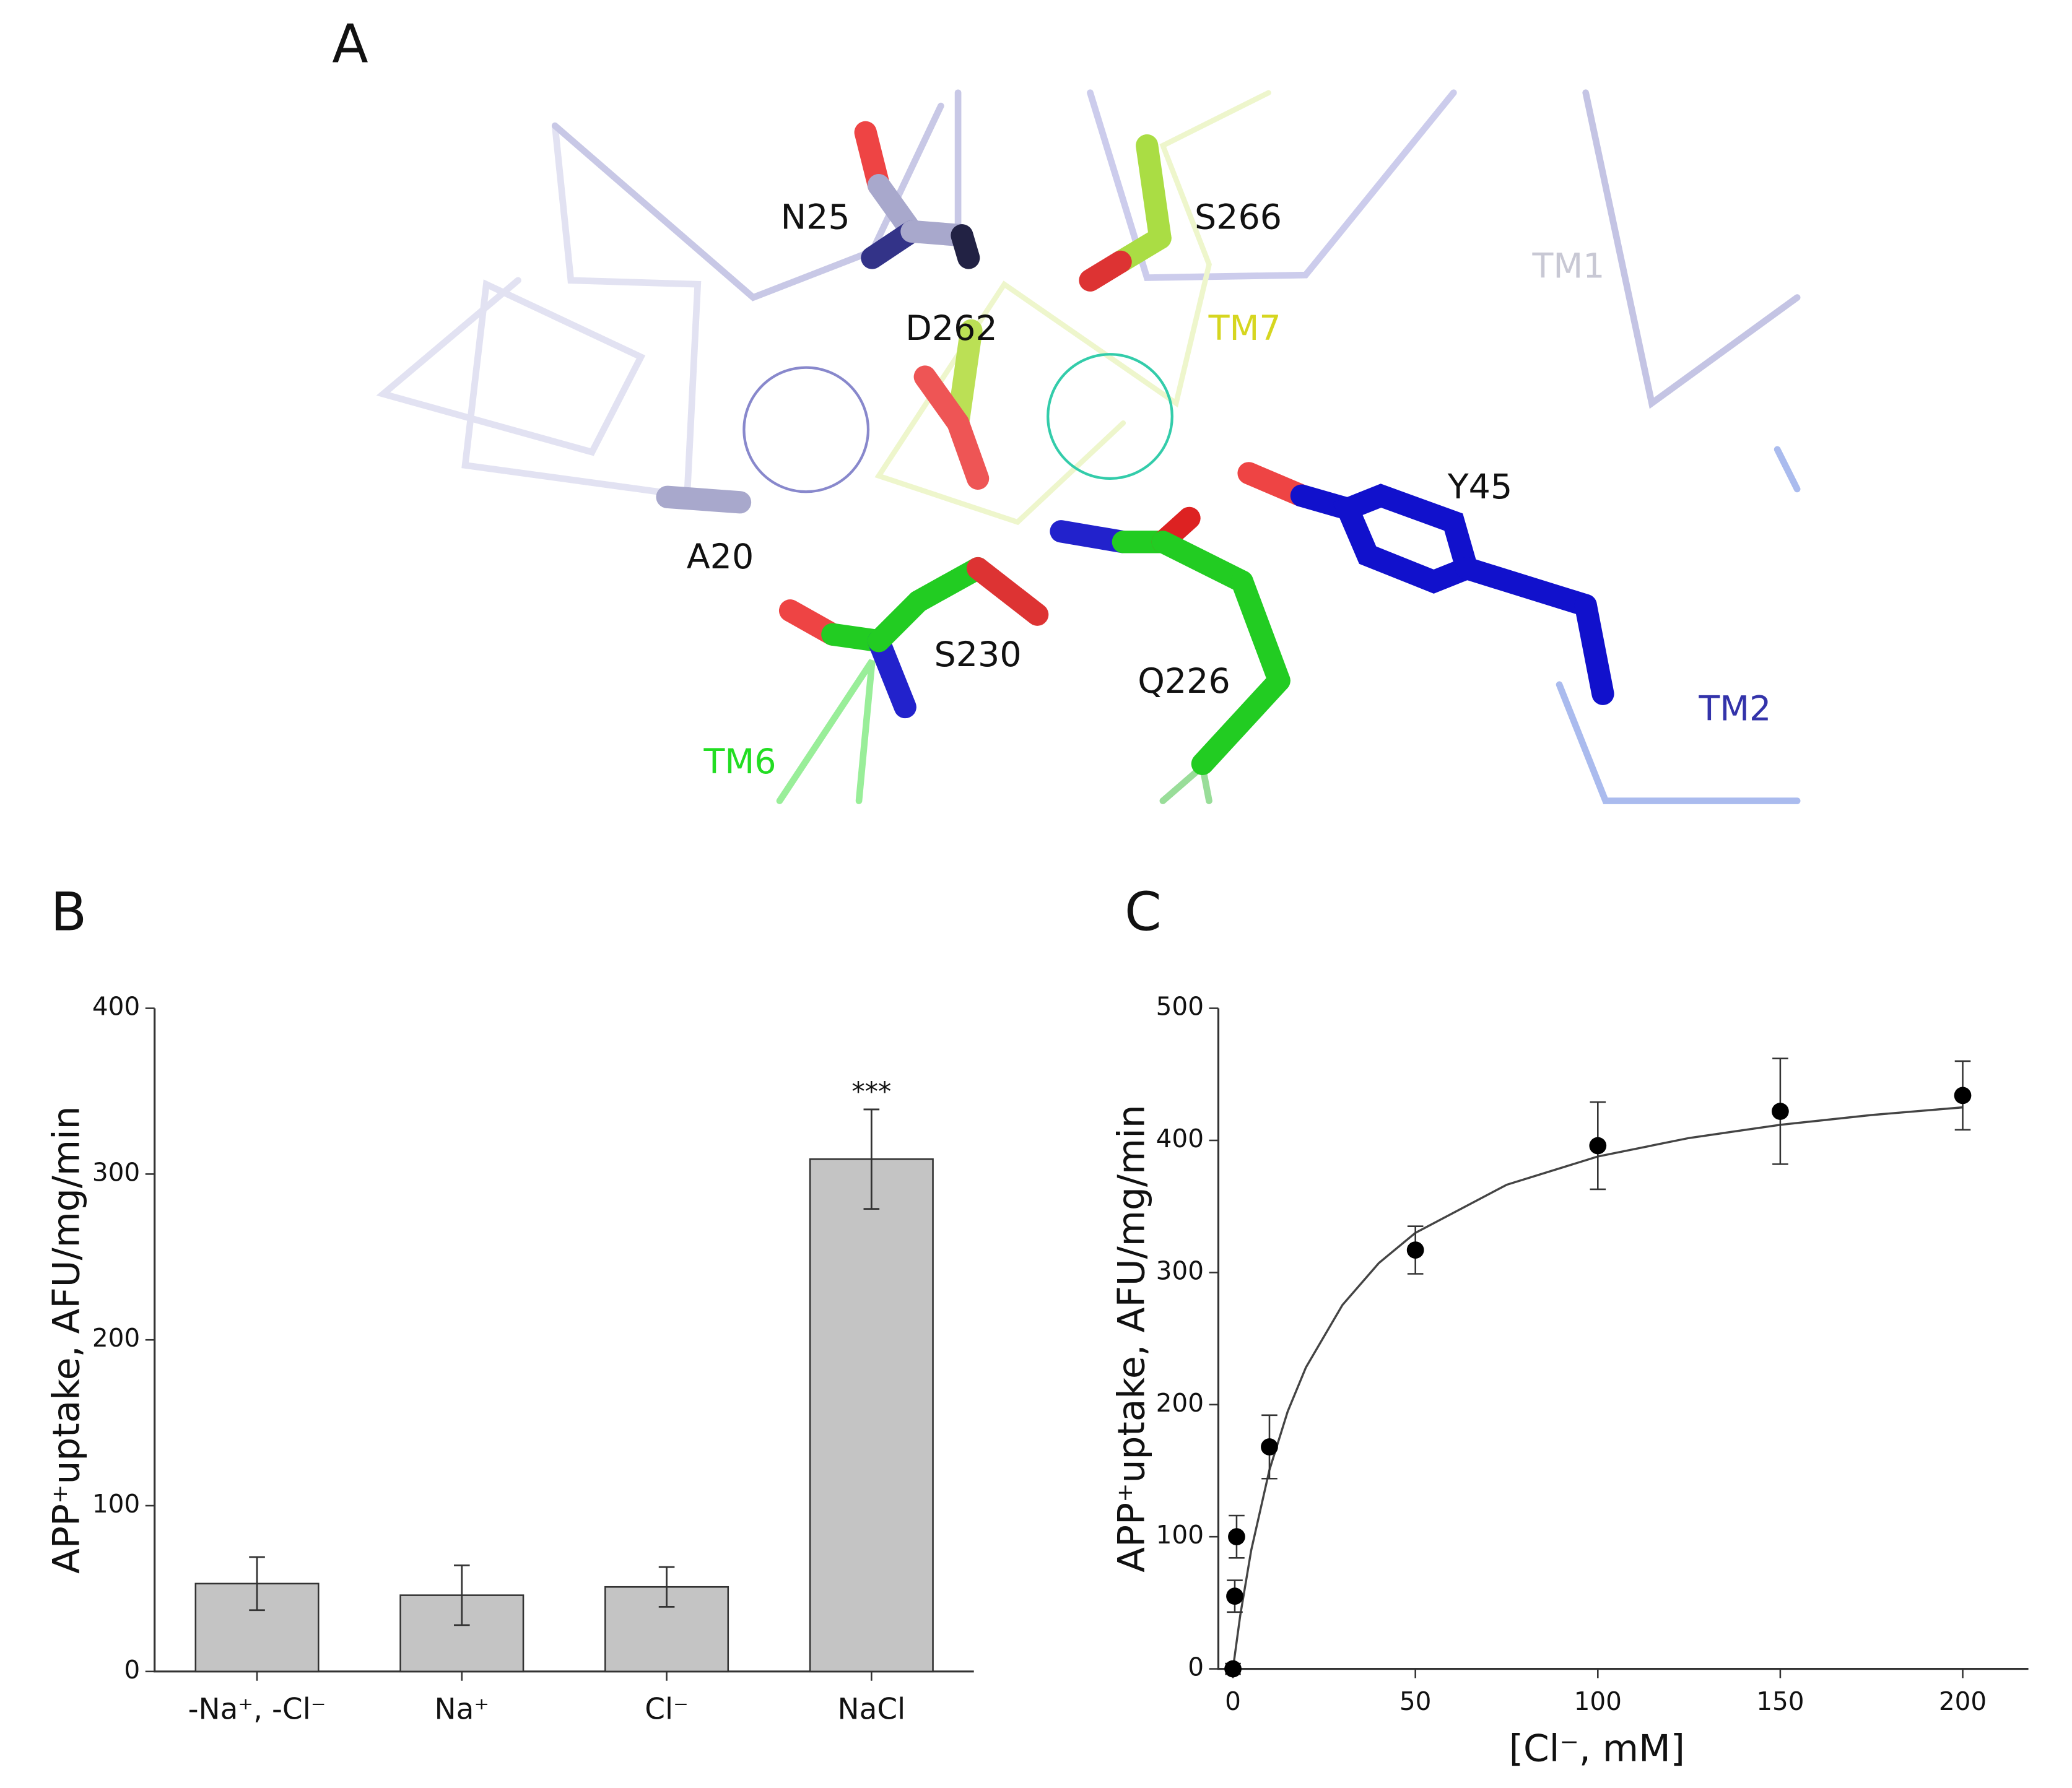 The height and width of the screenshot is (1788, 2072). Describe the element at coordinates (1233, 1701) in the screenshot. I see `x-tick-label: 0` at that location.